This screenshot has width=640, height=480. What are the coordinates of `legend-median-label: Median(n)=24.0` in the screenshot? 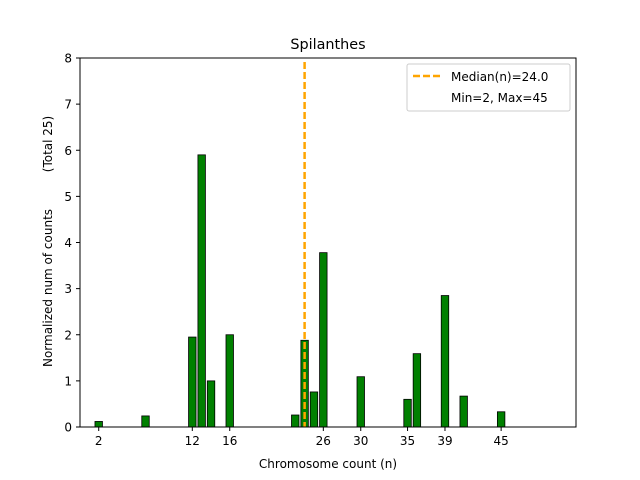 It's located at (499, 77).